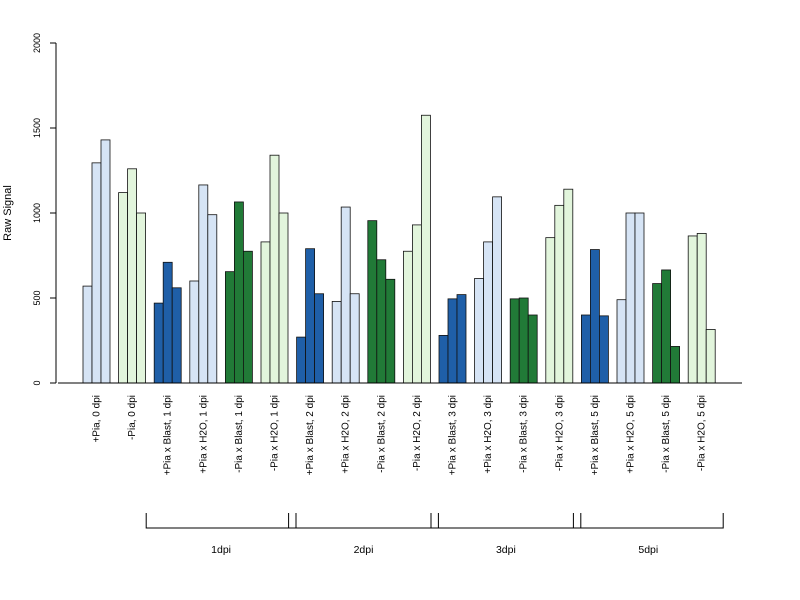 This screenshot has height=600, width=800. What do you see at coordinates (453, 435) in the screenshot?
I see `x-tick-label: +Pia x Blast, 3 dpi` at bounding box center [453, 435].